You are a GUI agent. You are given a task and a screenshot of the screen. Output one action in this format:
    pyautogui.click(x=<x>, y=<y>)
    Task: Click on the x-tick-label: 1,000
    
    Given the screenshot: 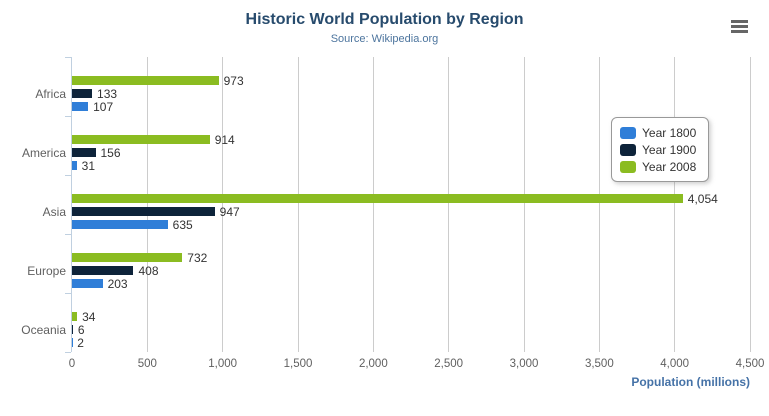 What is the action you would take?
    pyautogui.click(x=223, y=364)
    